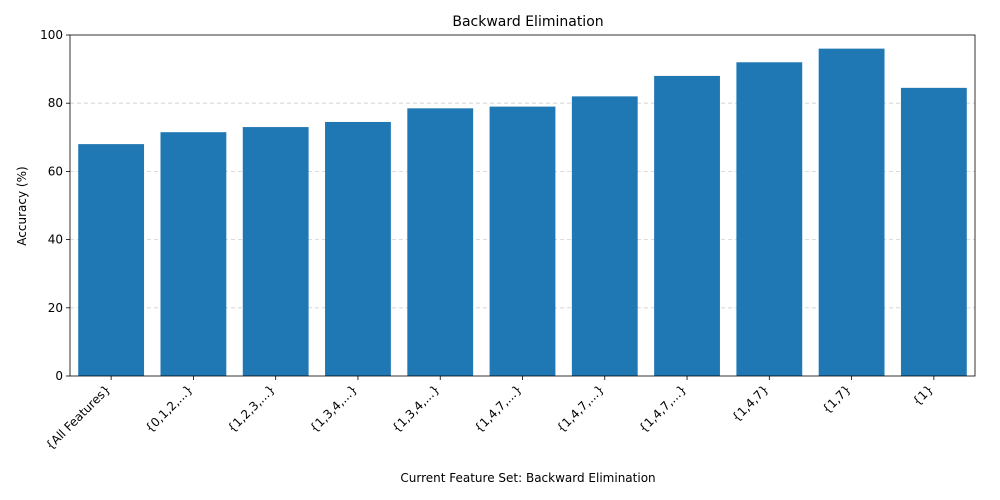 This screenshot has height=500, width=1000. What do you see at coordinates (923, 395) in the screenshot?
I see `x-tick-label: {1}` at bounding box center [923, 395].